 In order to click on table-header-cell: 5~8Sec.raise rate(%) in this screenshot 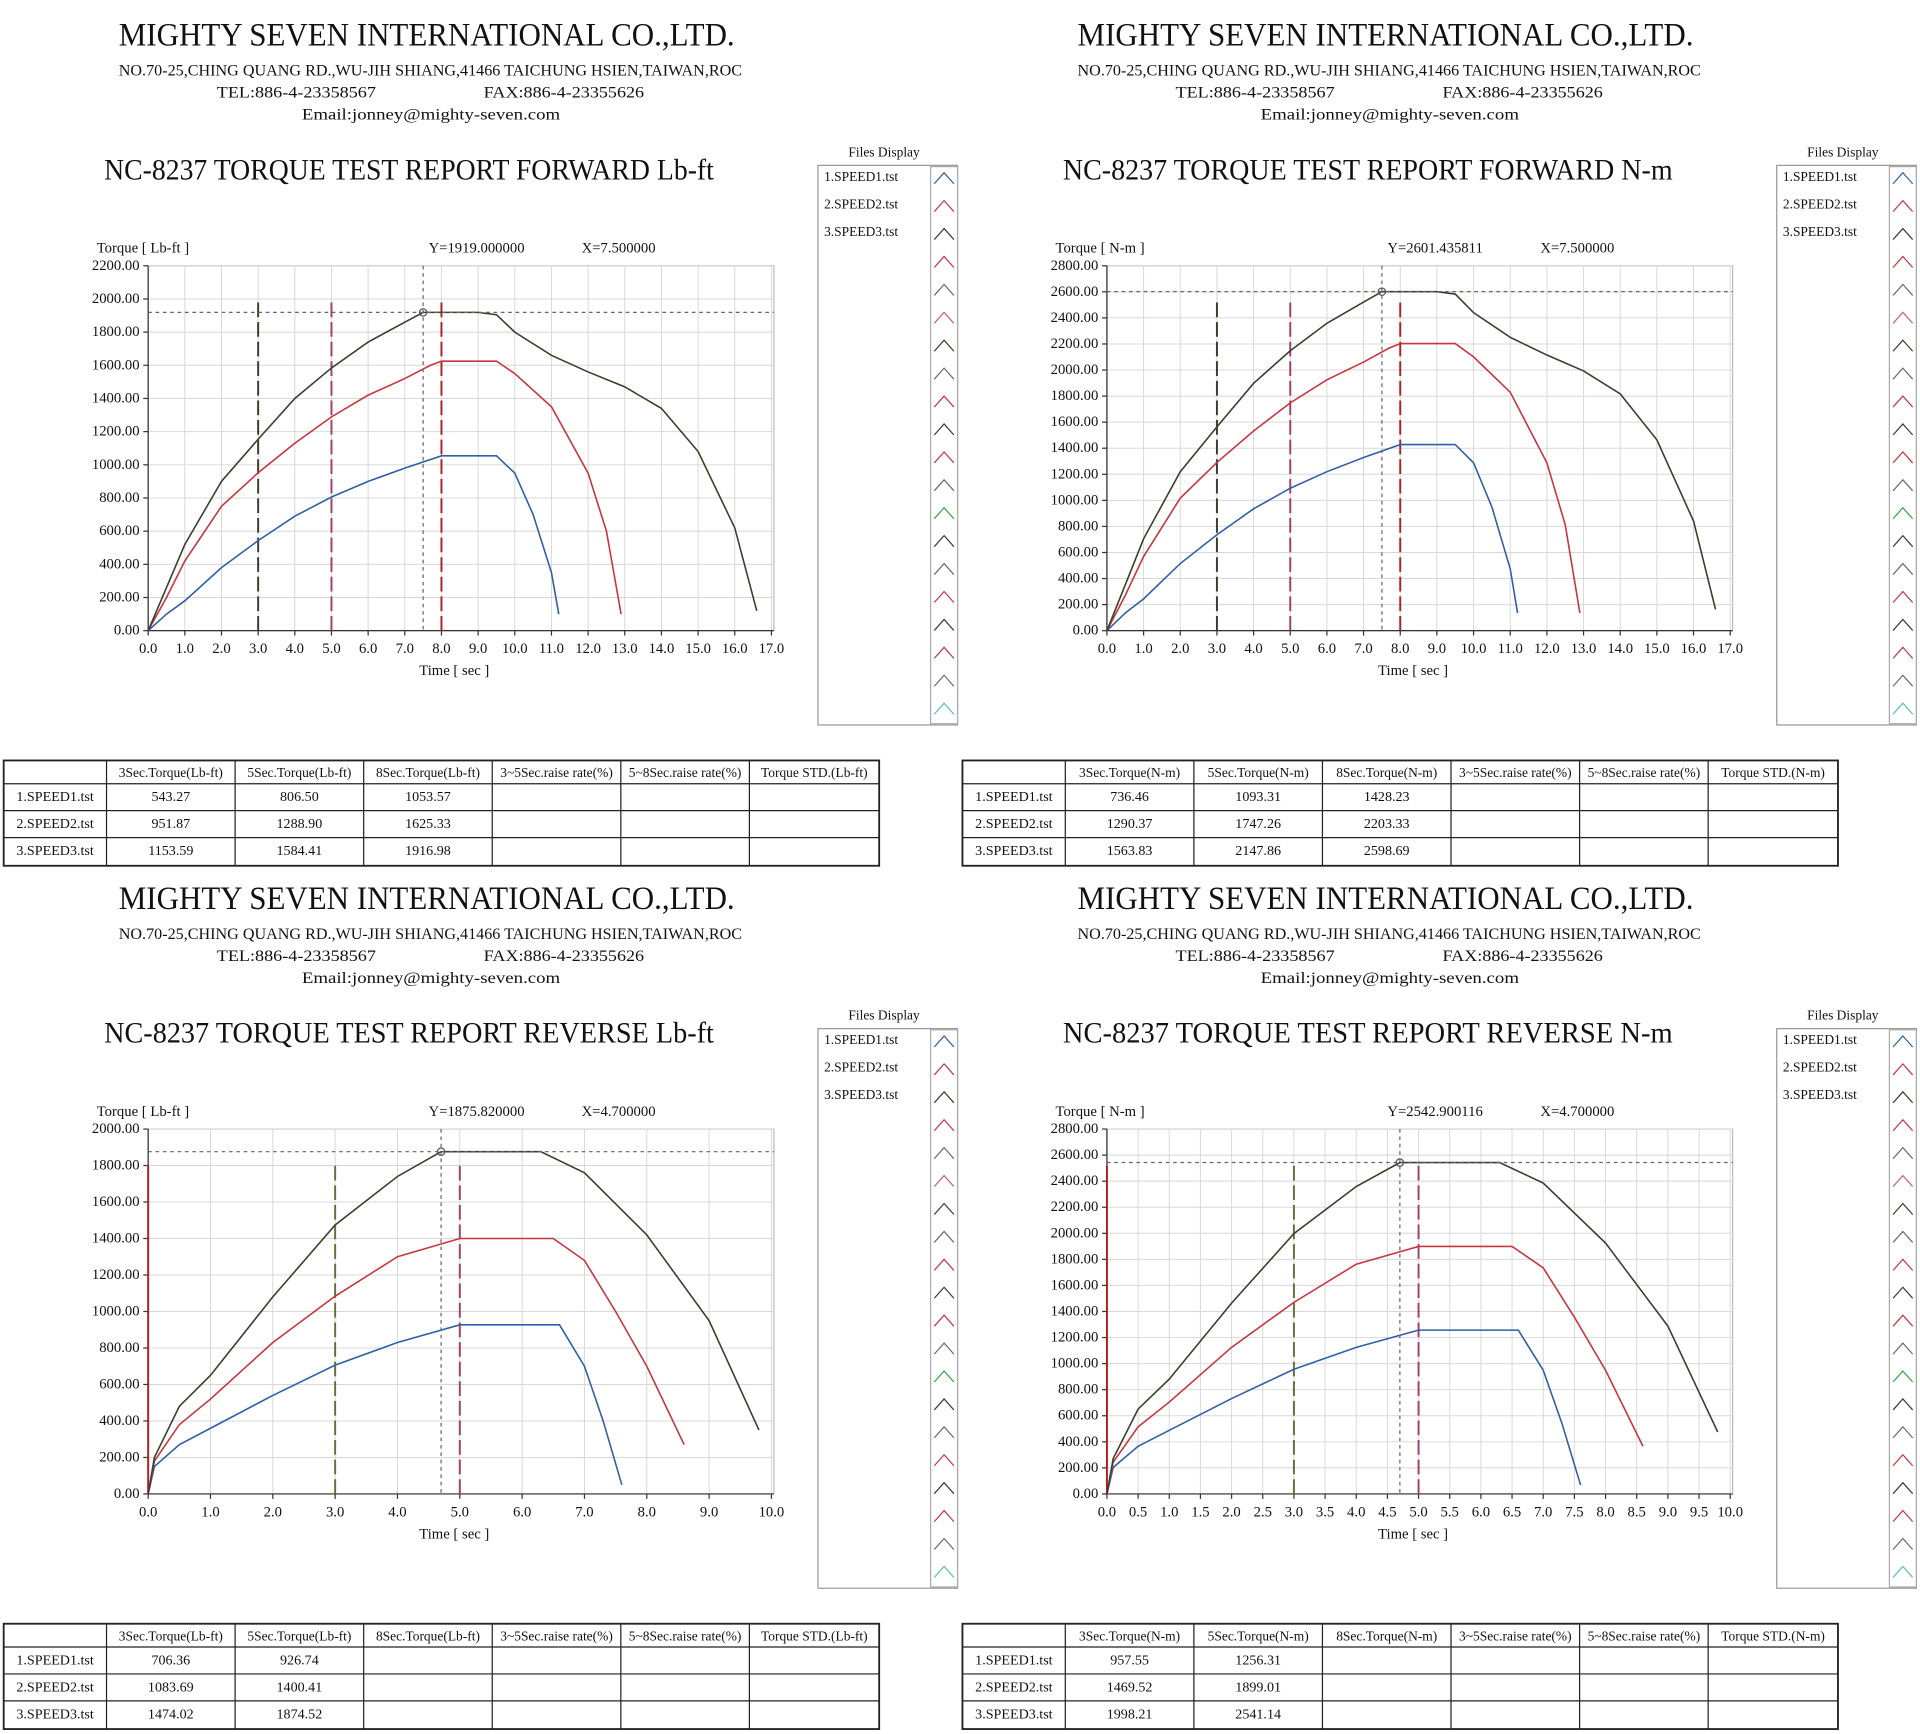, I will do `click(1644, 1635)`.